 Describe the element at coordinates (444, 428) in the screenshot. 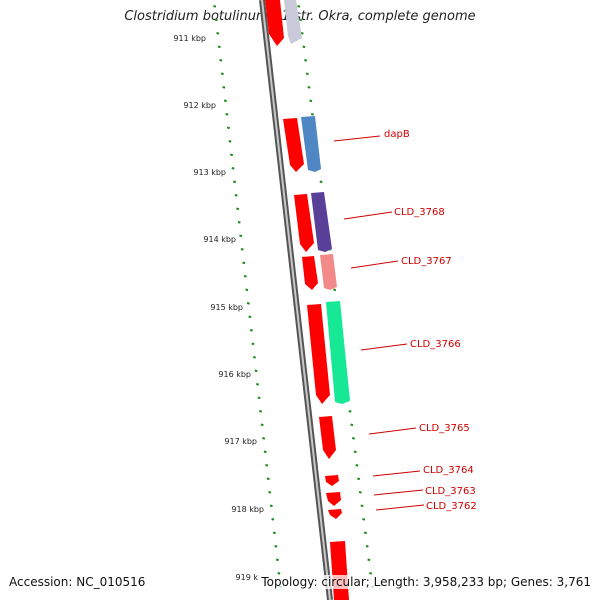

I see `gene-label-CLD_3765: CLD_3765` at that location.